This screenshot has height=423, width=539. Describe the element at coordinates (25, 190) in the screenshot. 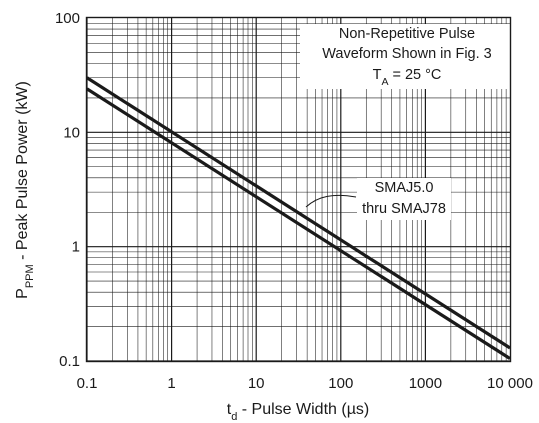

I see `y-axis-title: PPPM - Peak Pulse Power (kW)` at that location.